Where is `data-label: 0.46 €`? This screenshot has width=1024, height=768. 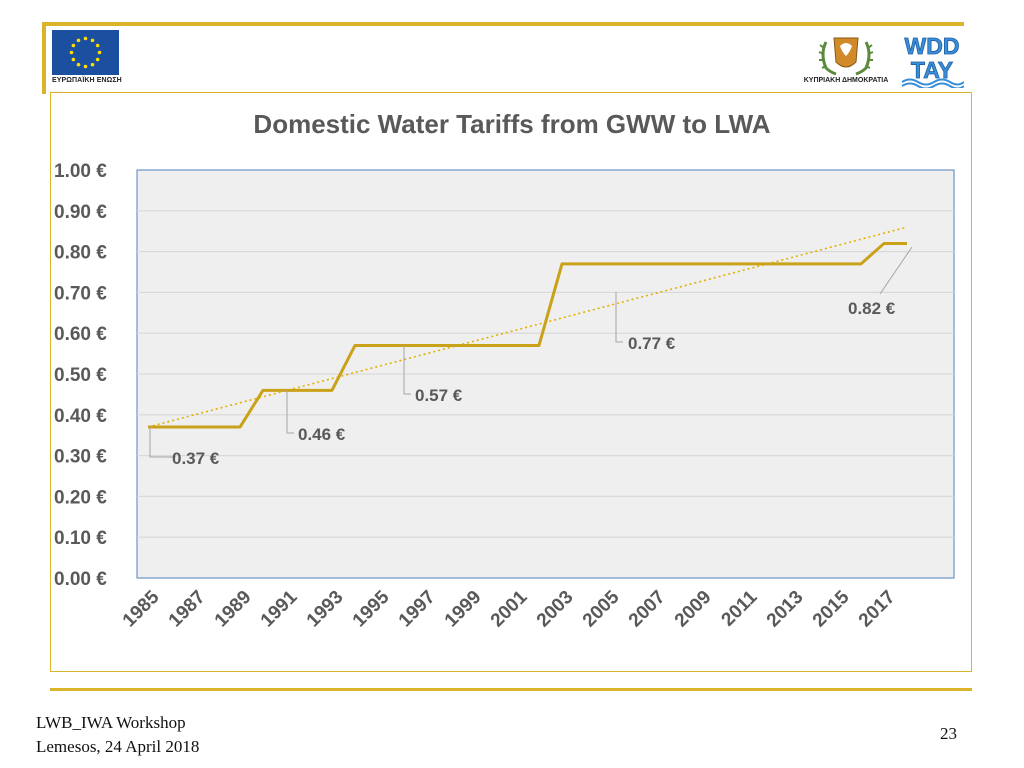 data-label: 0.46 € is located at coordinates (322, 434).